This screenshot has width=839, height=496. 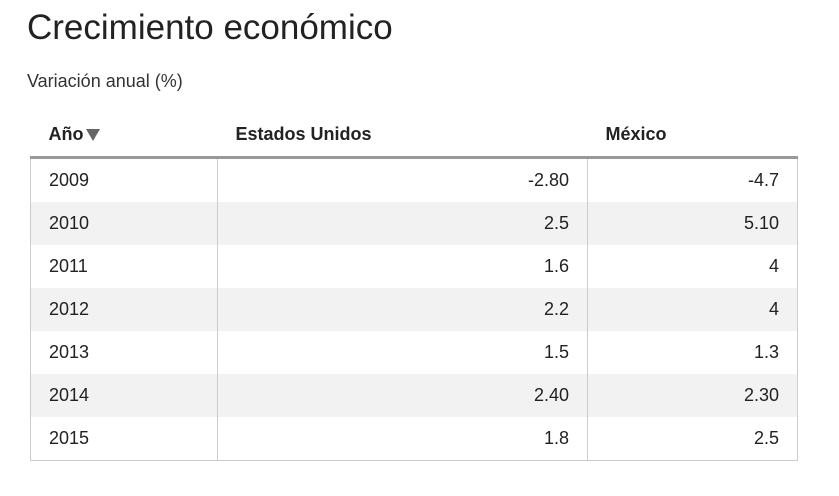 What do you see at coordinates (124, 352) in the screenshot?
I see `year-cell: 2013` at bounding box center [124, 352].